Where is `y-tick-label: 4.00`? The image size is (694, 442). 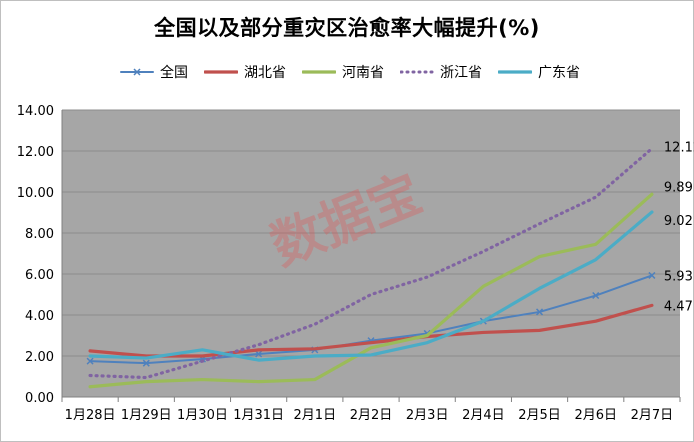
y-tick-label: 4.00 is located at coordinates (39, 316).